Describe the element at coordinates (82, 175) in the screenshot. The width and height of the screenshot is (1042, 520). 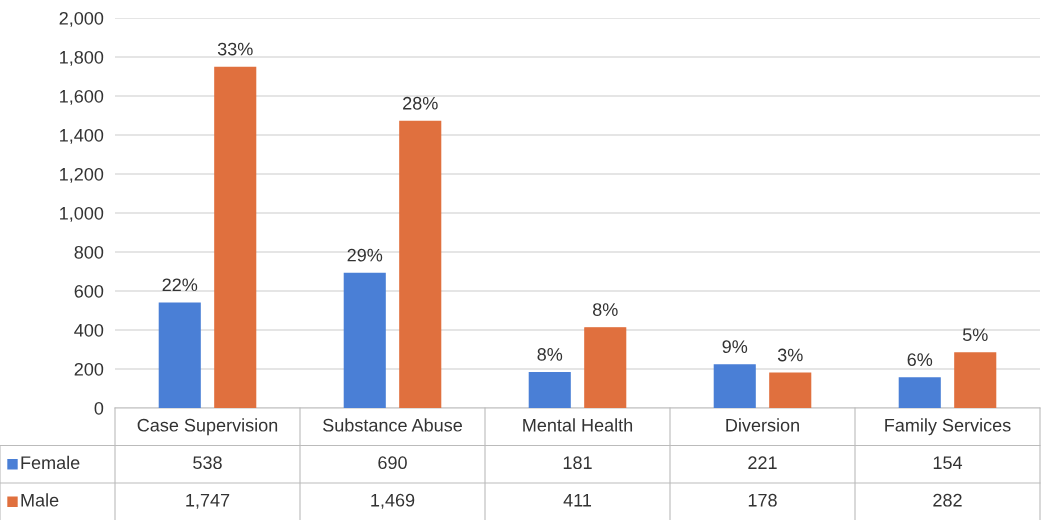
I see `y-tick-label: 1,200` at that location.